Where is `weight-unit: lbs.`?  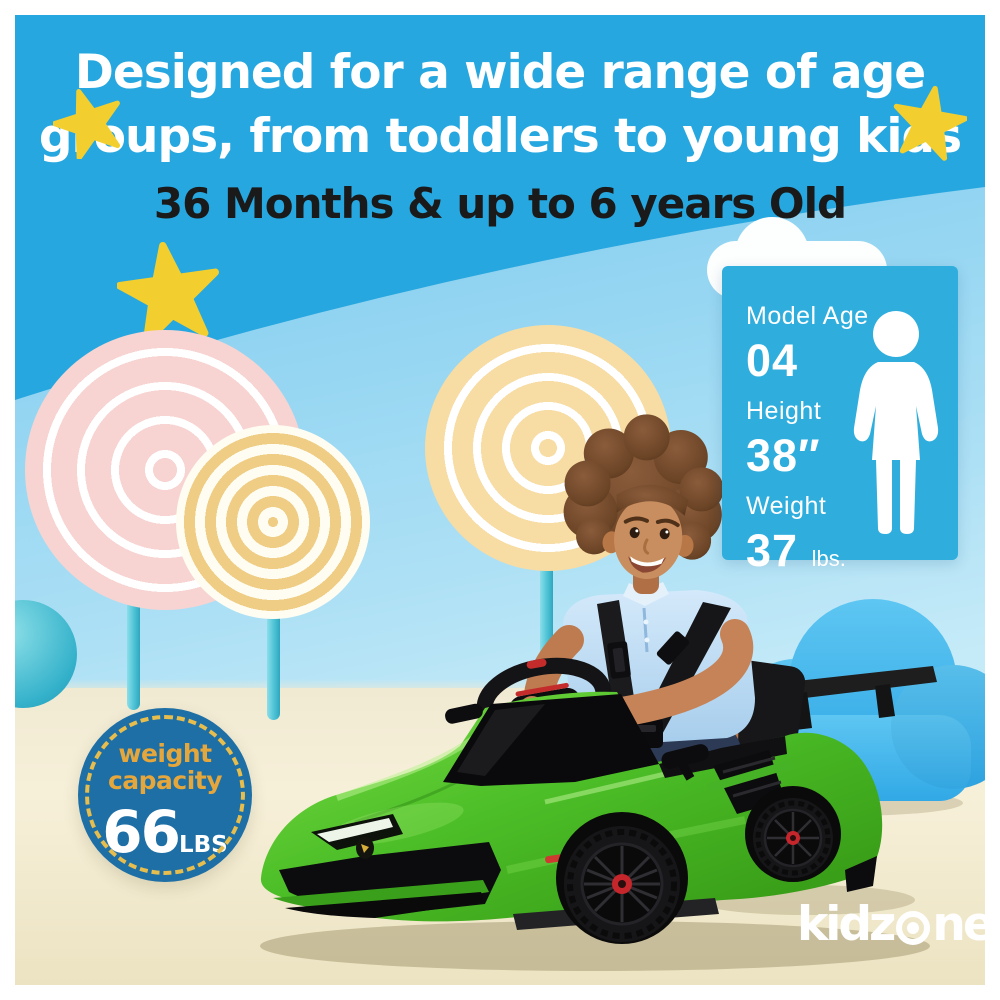
weight-unit: lbs. is located at coordinates (828, 558).